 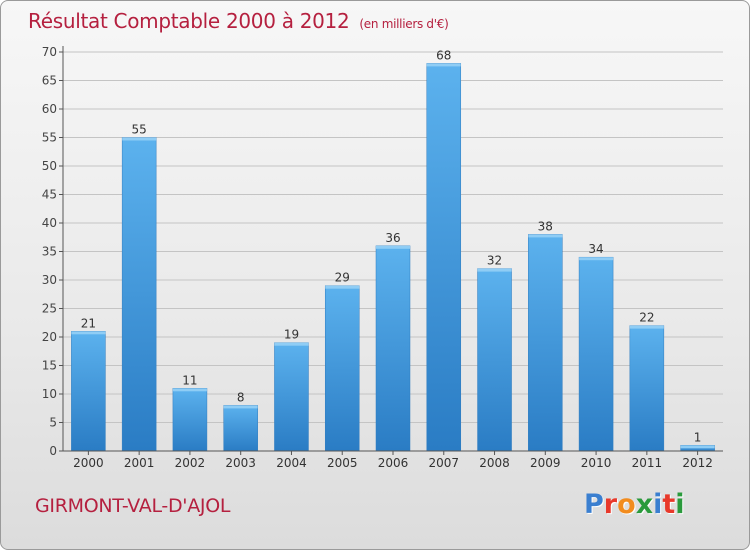 I want to click on y-tick-label: 60, so click(x=49, y=109).